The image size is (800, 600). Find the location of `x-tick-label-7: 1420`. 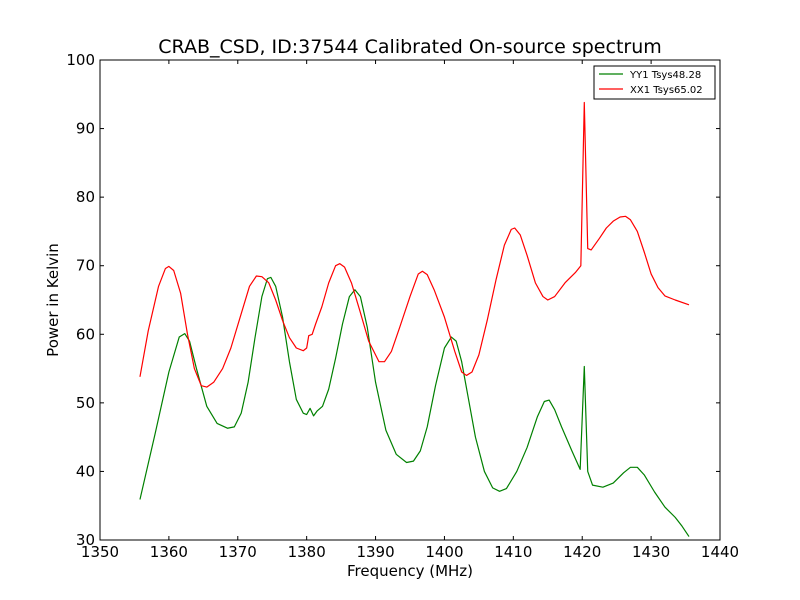

x-tick-label-7: 1420 is located at coordinates (582, 552).